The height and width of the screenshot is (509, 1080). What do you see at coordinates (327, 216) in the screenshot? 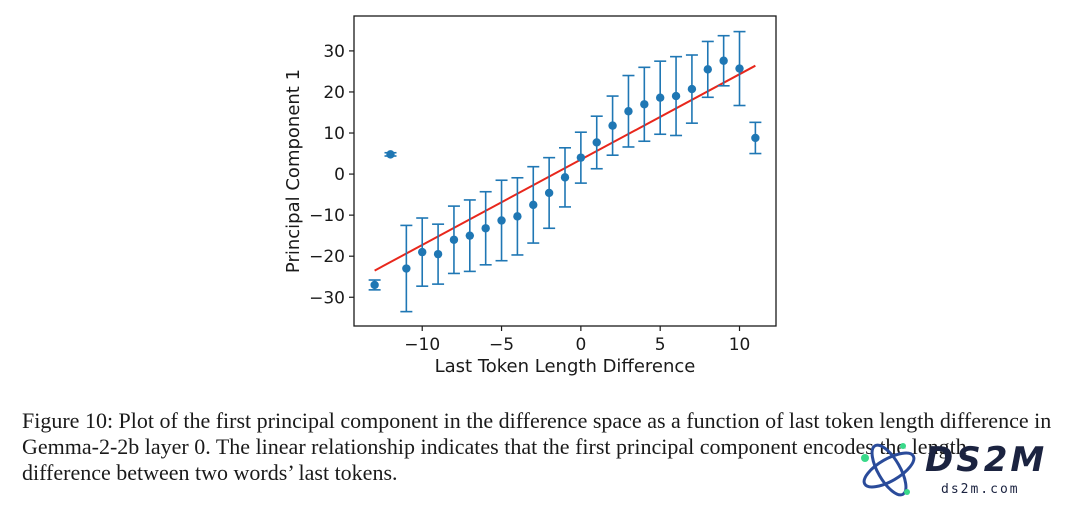
I see `y-tick-label: −10` at bounding box center [327, 216].